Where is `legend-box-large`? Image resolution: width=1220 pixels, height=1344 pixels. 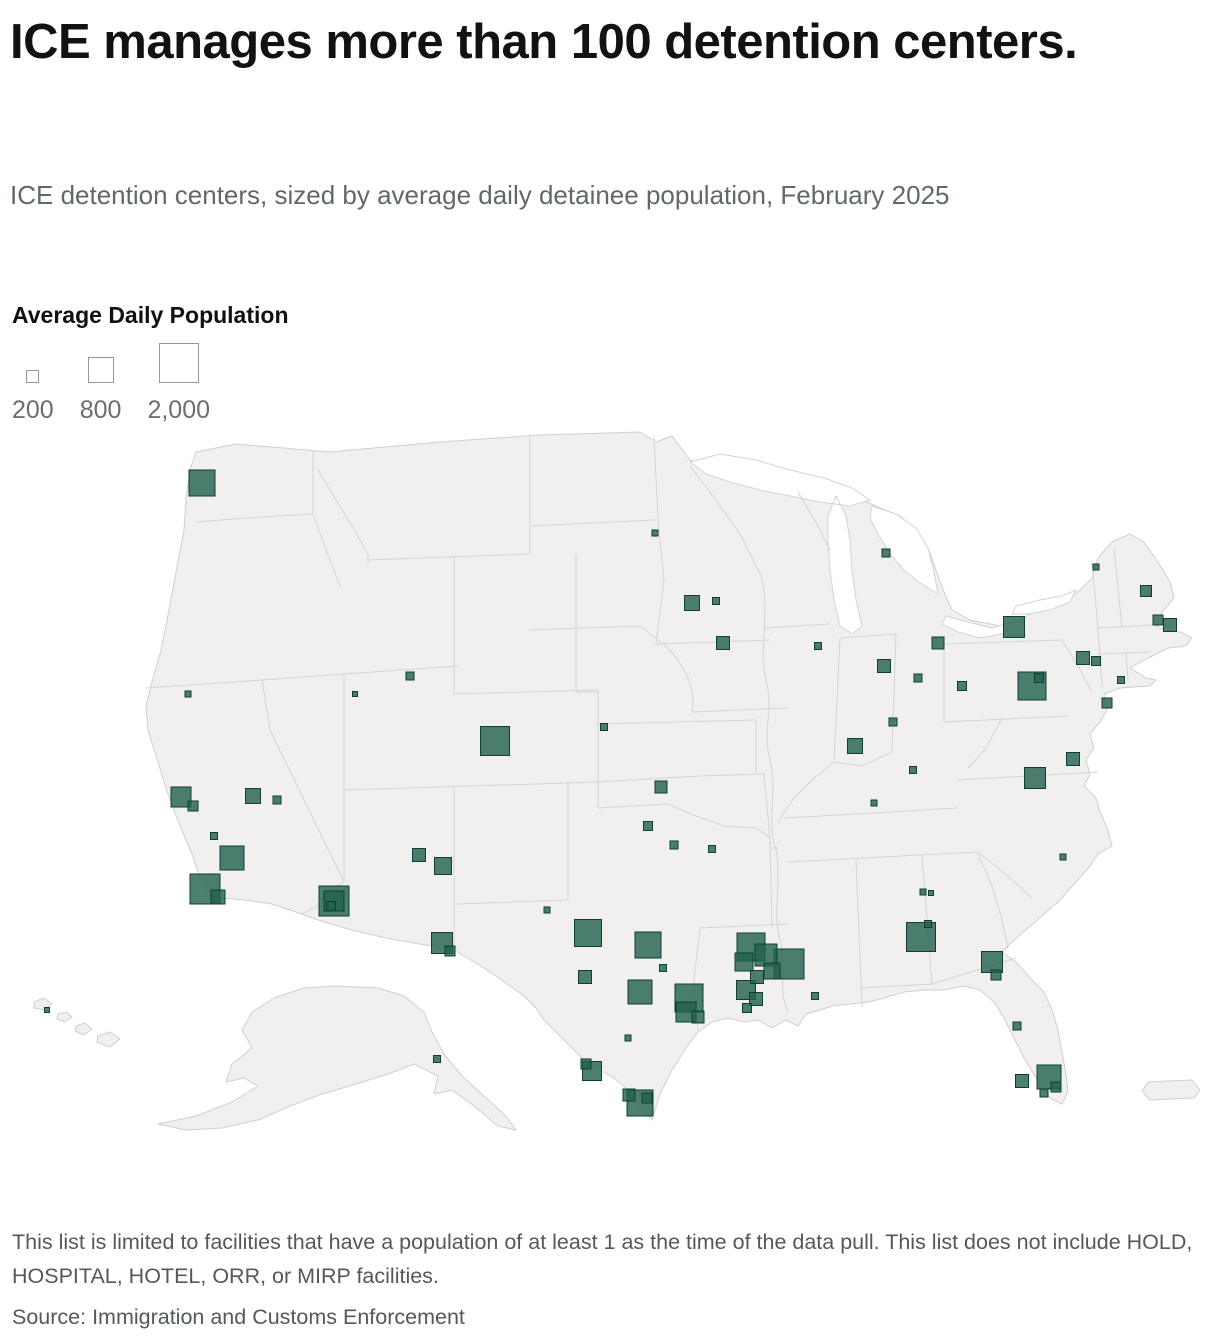
legend-box-large is located at coordinates (178, 363).